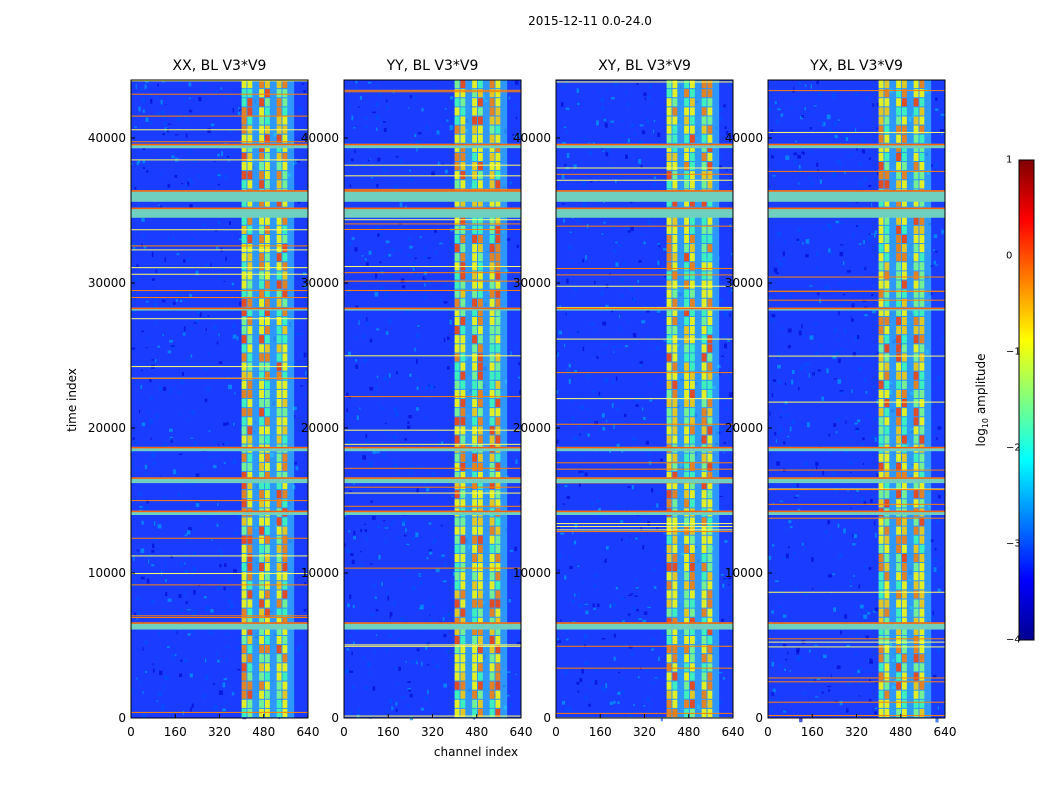 This screenshot has height=800, width=1050. I want to click on y-axis-label: time index, so click(72, 400).